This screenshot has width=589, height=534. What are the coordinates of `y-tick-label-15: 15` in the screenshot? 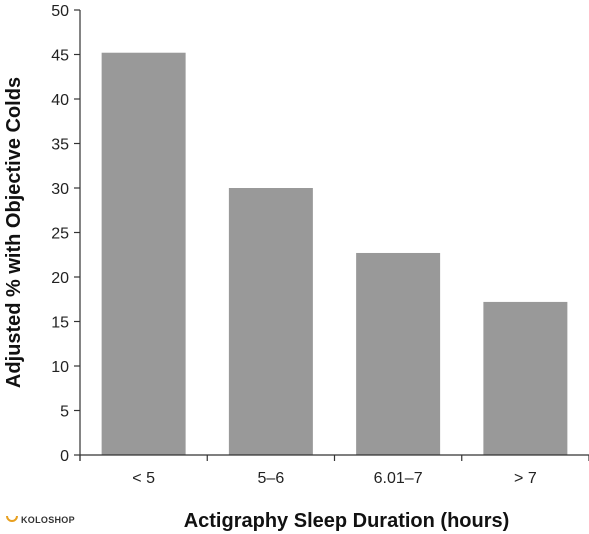 It's located at (60, 323).